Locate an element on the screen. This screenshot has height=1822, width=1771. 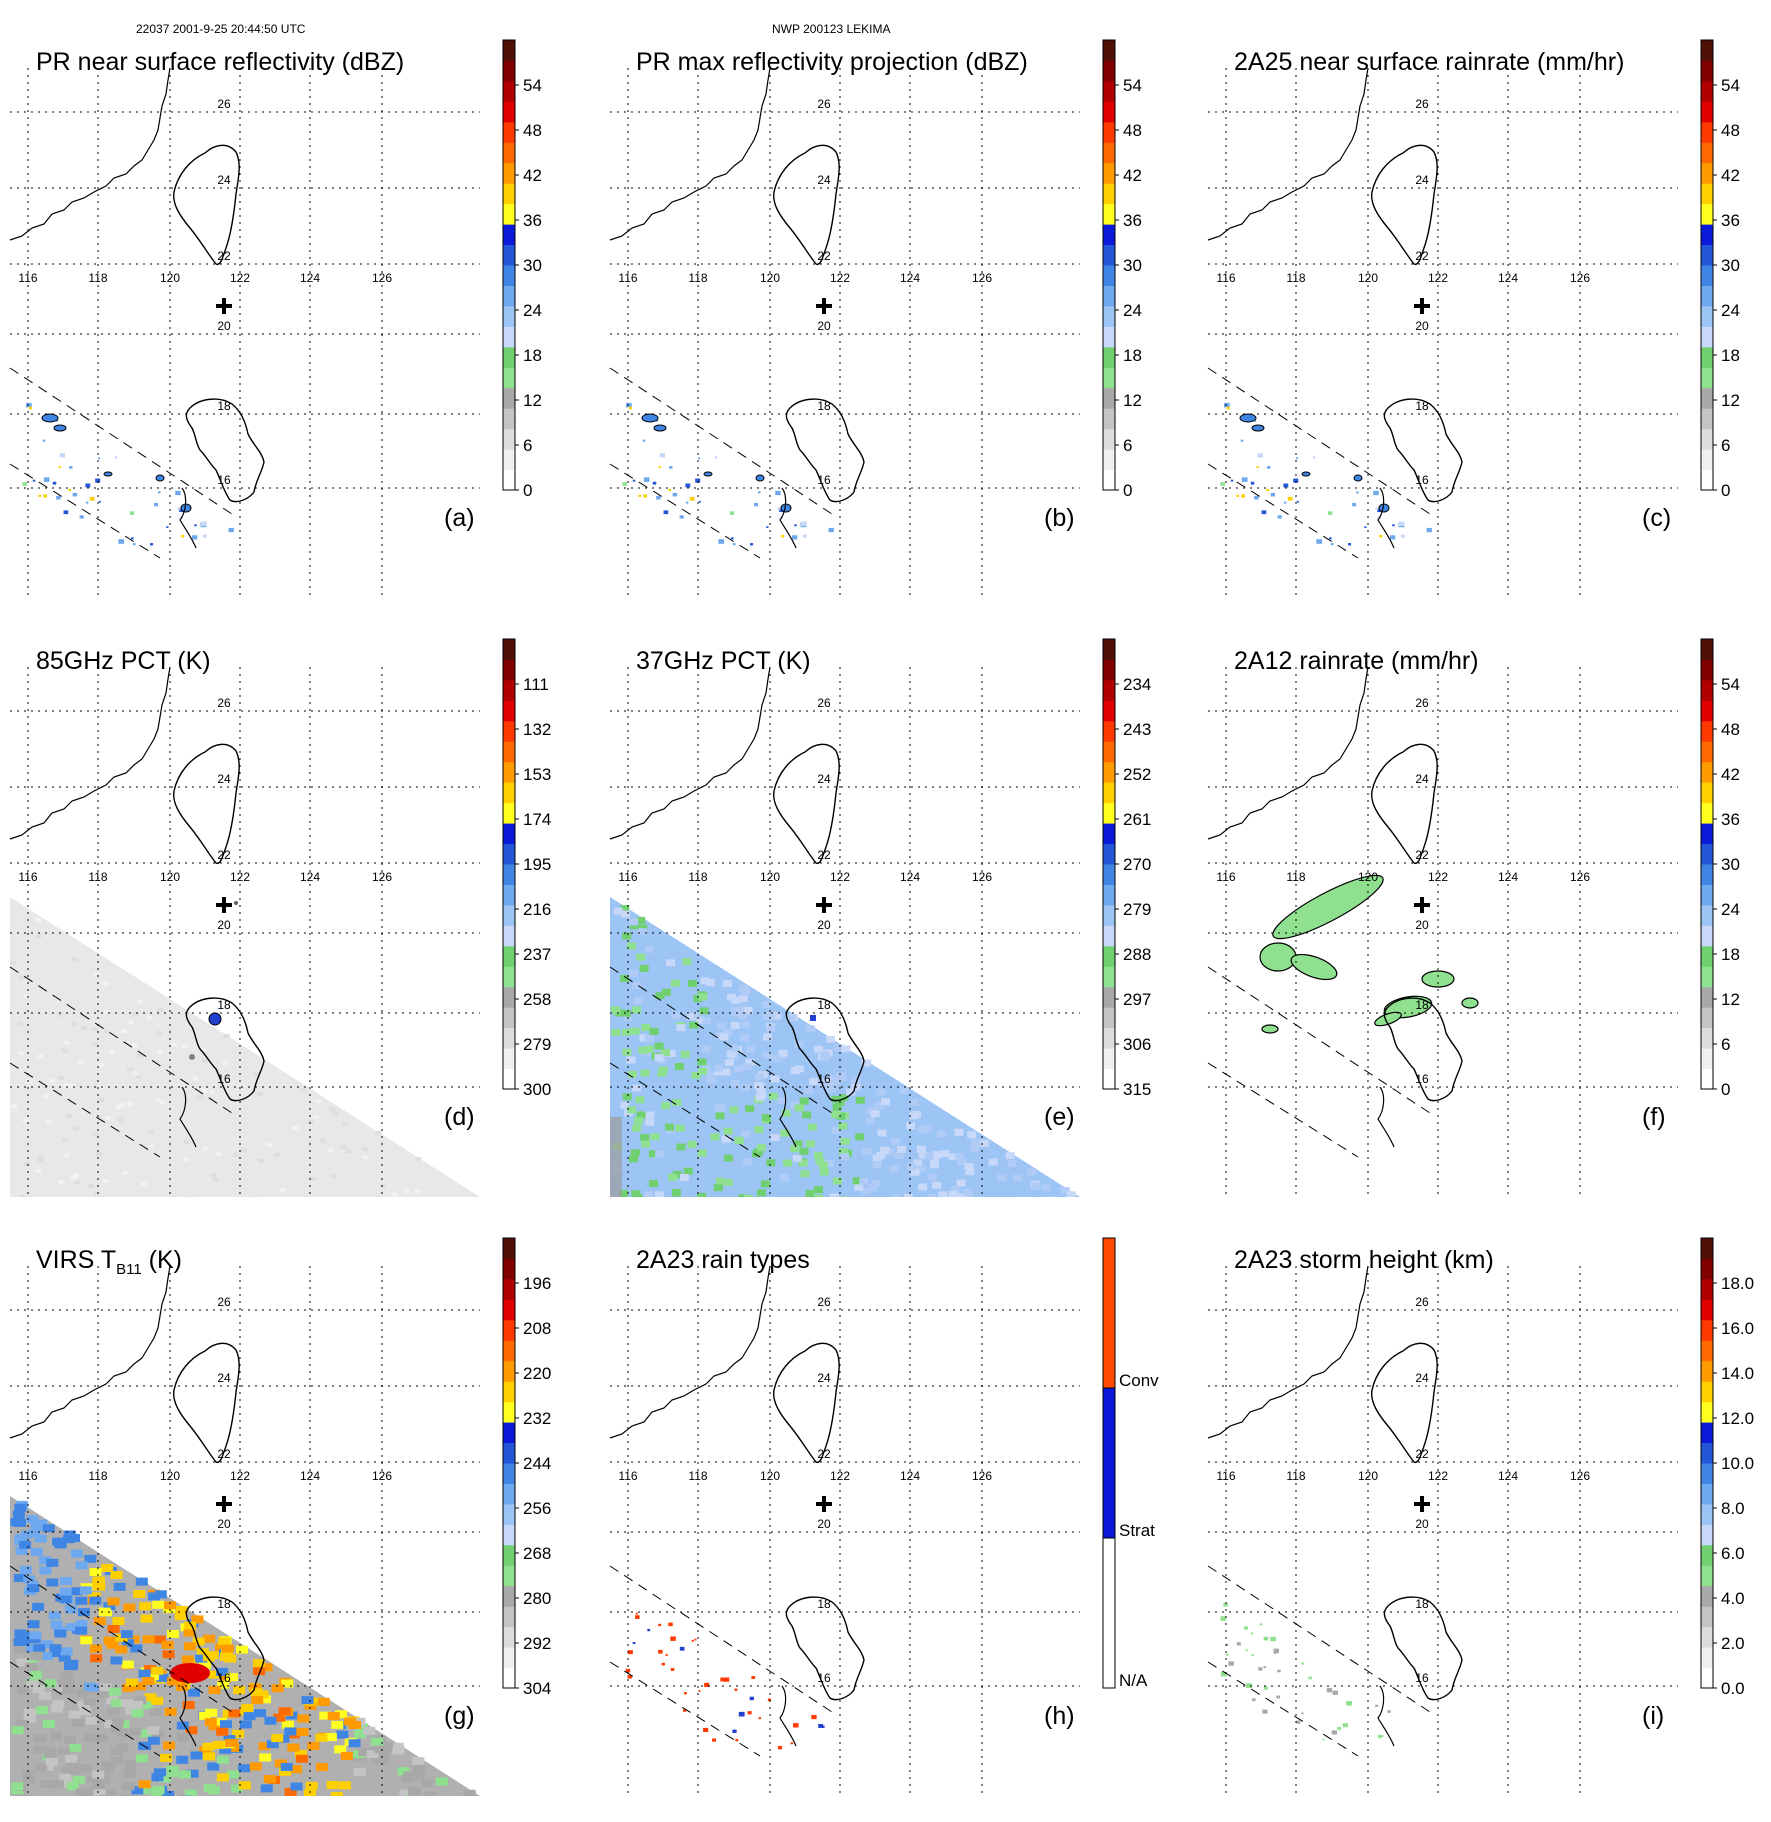
colorbar-tick-label: 18 is located at coordinates (1132, 355).